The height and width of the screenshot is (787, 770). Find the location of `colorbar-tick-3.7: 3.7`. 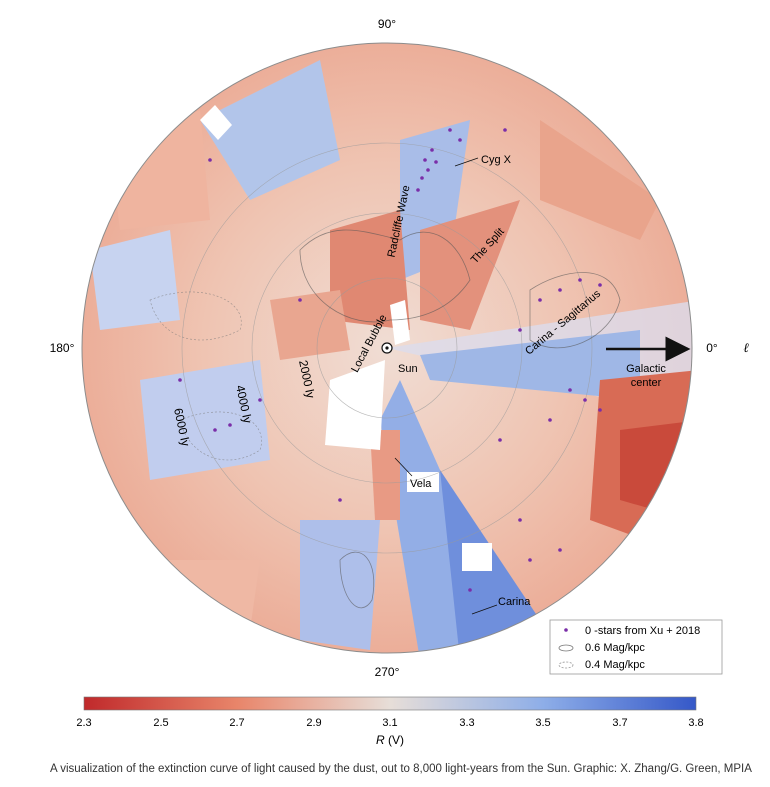

colorbar-tick-3.7: 3.7 is located at coordinates (619, 723).